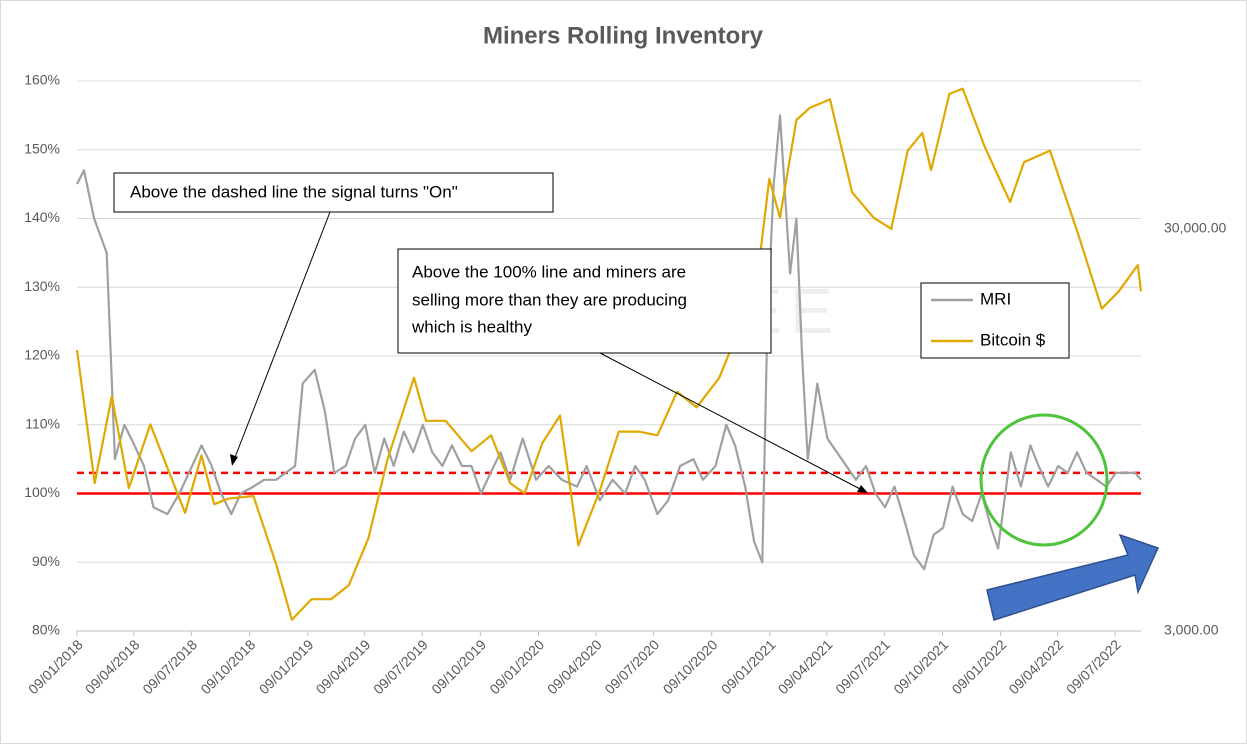  What do you see at coordinates (46, 630) in the screenshot?
I see `y-tick-label: 80%` at bounding box center [46, 630].